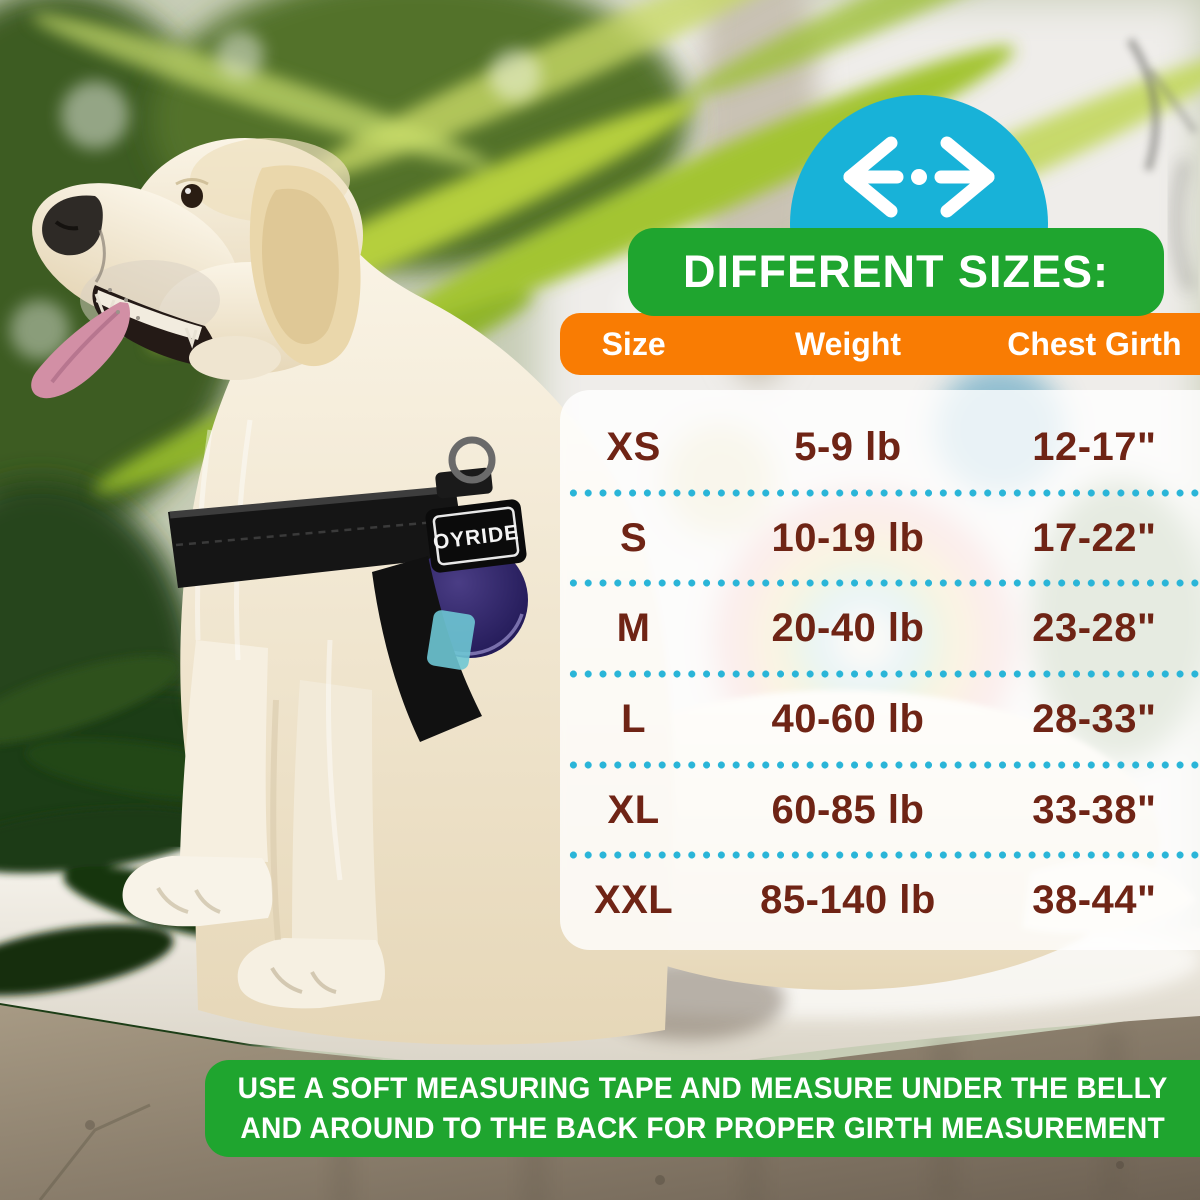 This screenshot has height=1200, width=1200. I want to click on table-row: XXL 85-140 lb 38-44", so click(880, 900).